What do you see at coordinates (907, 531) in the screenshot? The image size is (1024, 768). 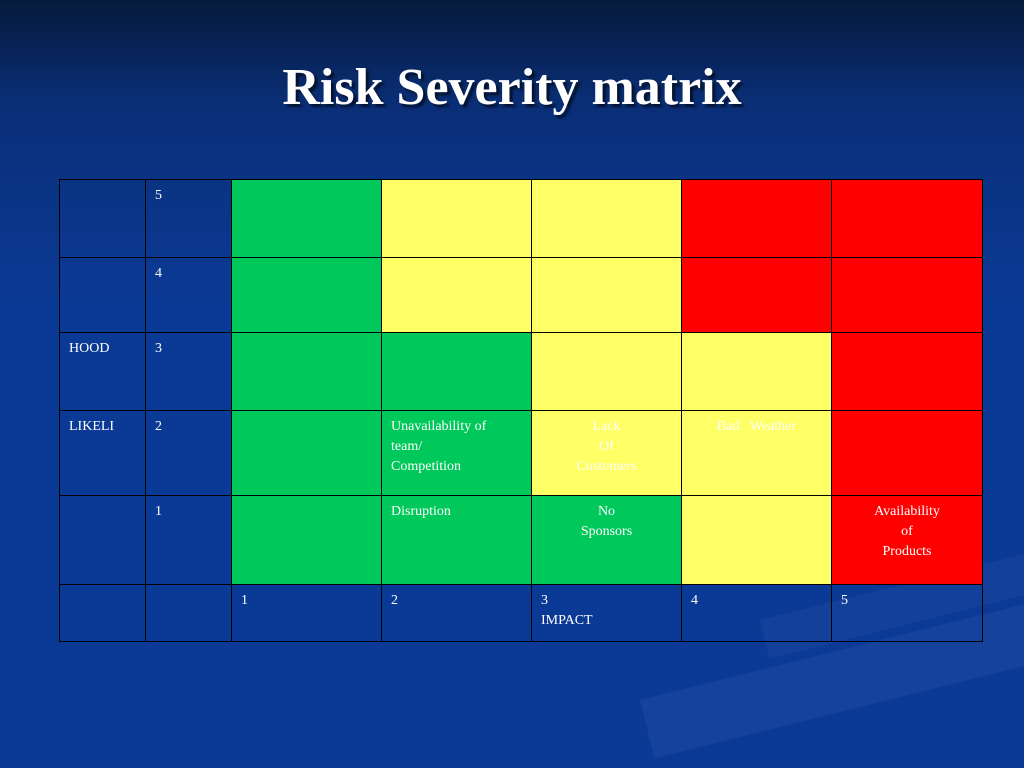 I see `risk-item-text: of` at bounding box center [907, 531].